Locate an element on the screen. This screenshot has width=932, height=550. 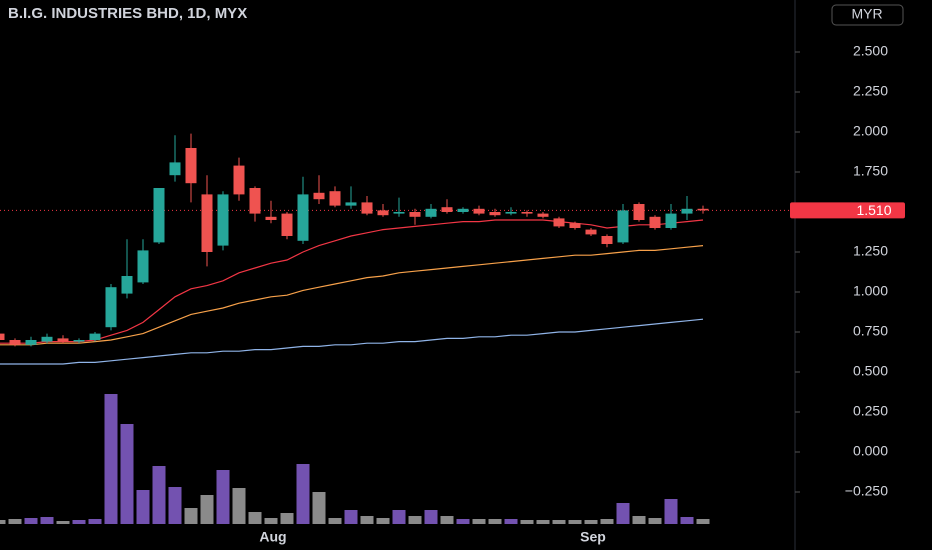
y-tick-label: 2.250 is located at coordinates (870, 91).